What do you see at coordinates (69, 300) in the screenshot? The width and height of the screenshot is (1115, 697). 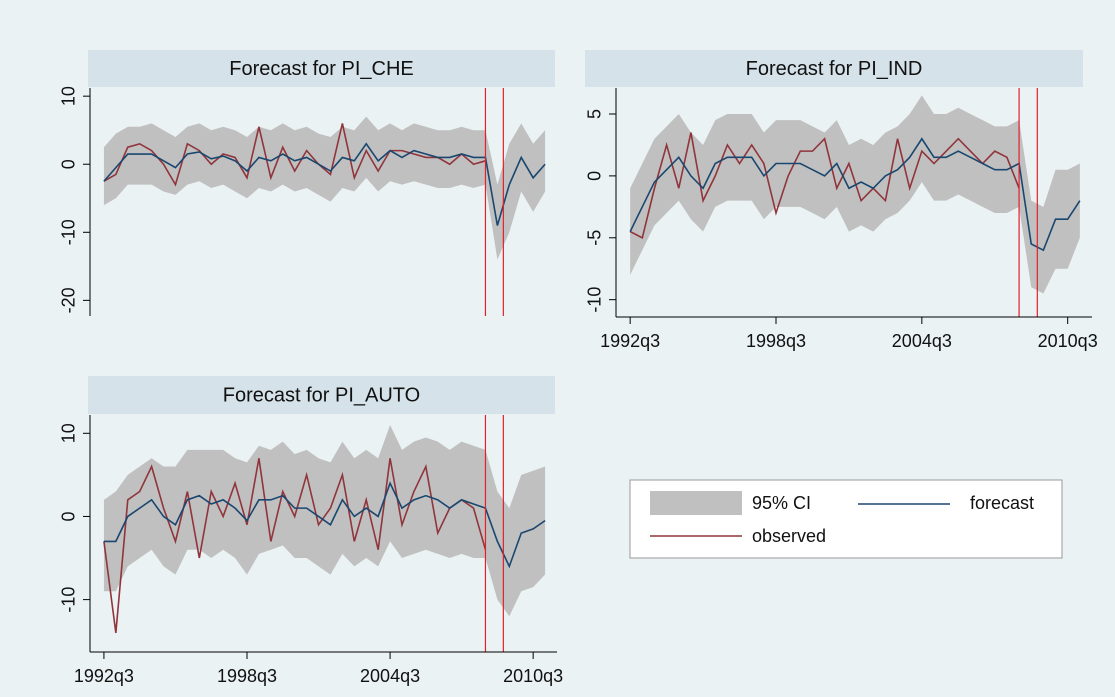 I see `y-tick-label: -20` at bounding box center [69, 300].